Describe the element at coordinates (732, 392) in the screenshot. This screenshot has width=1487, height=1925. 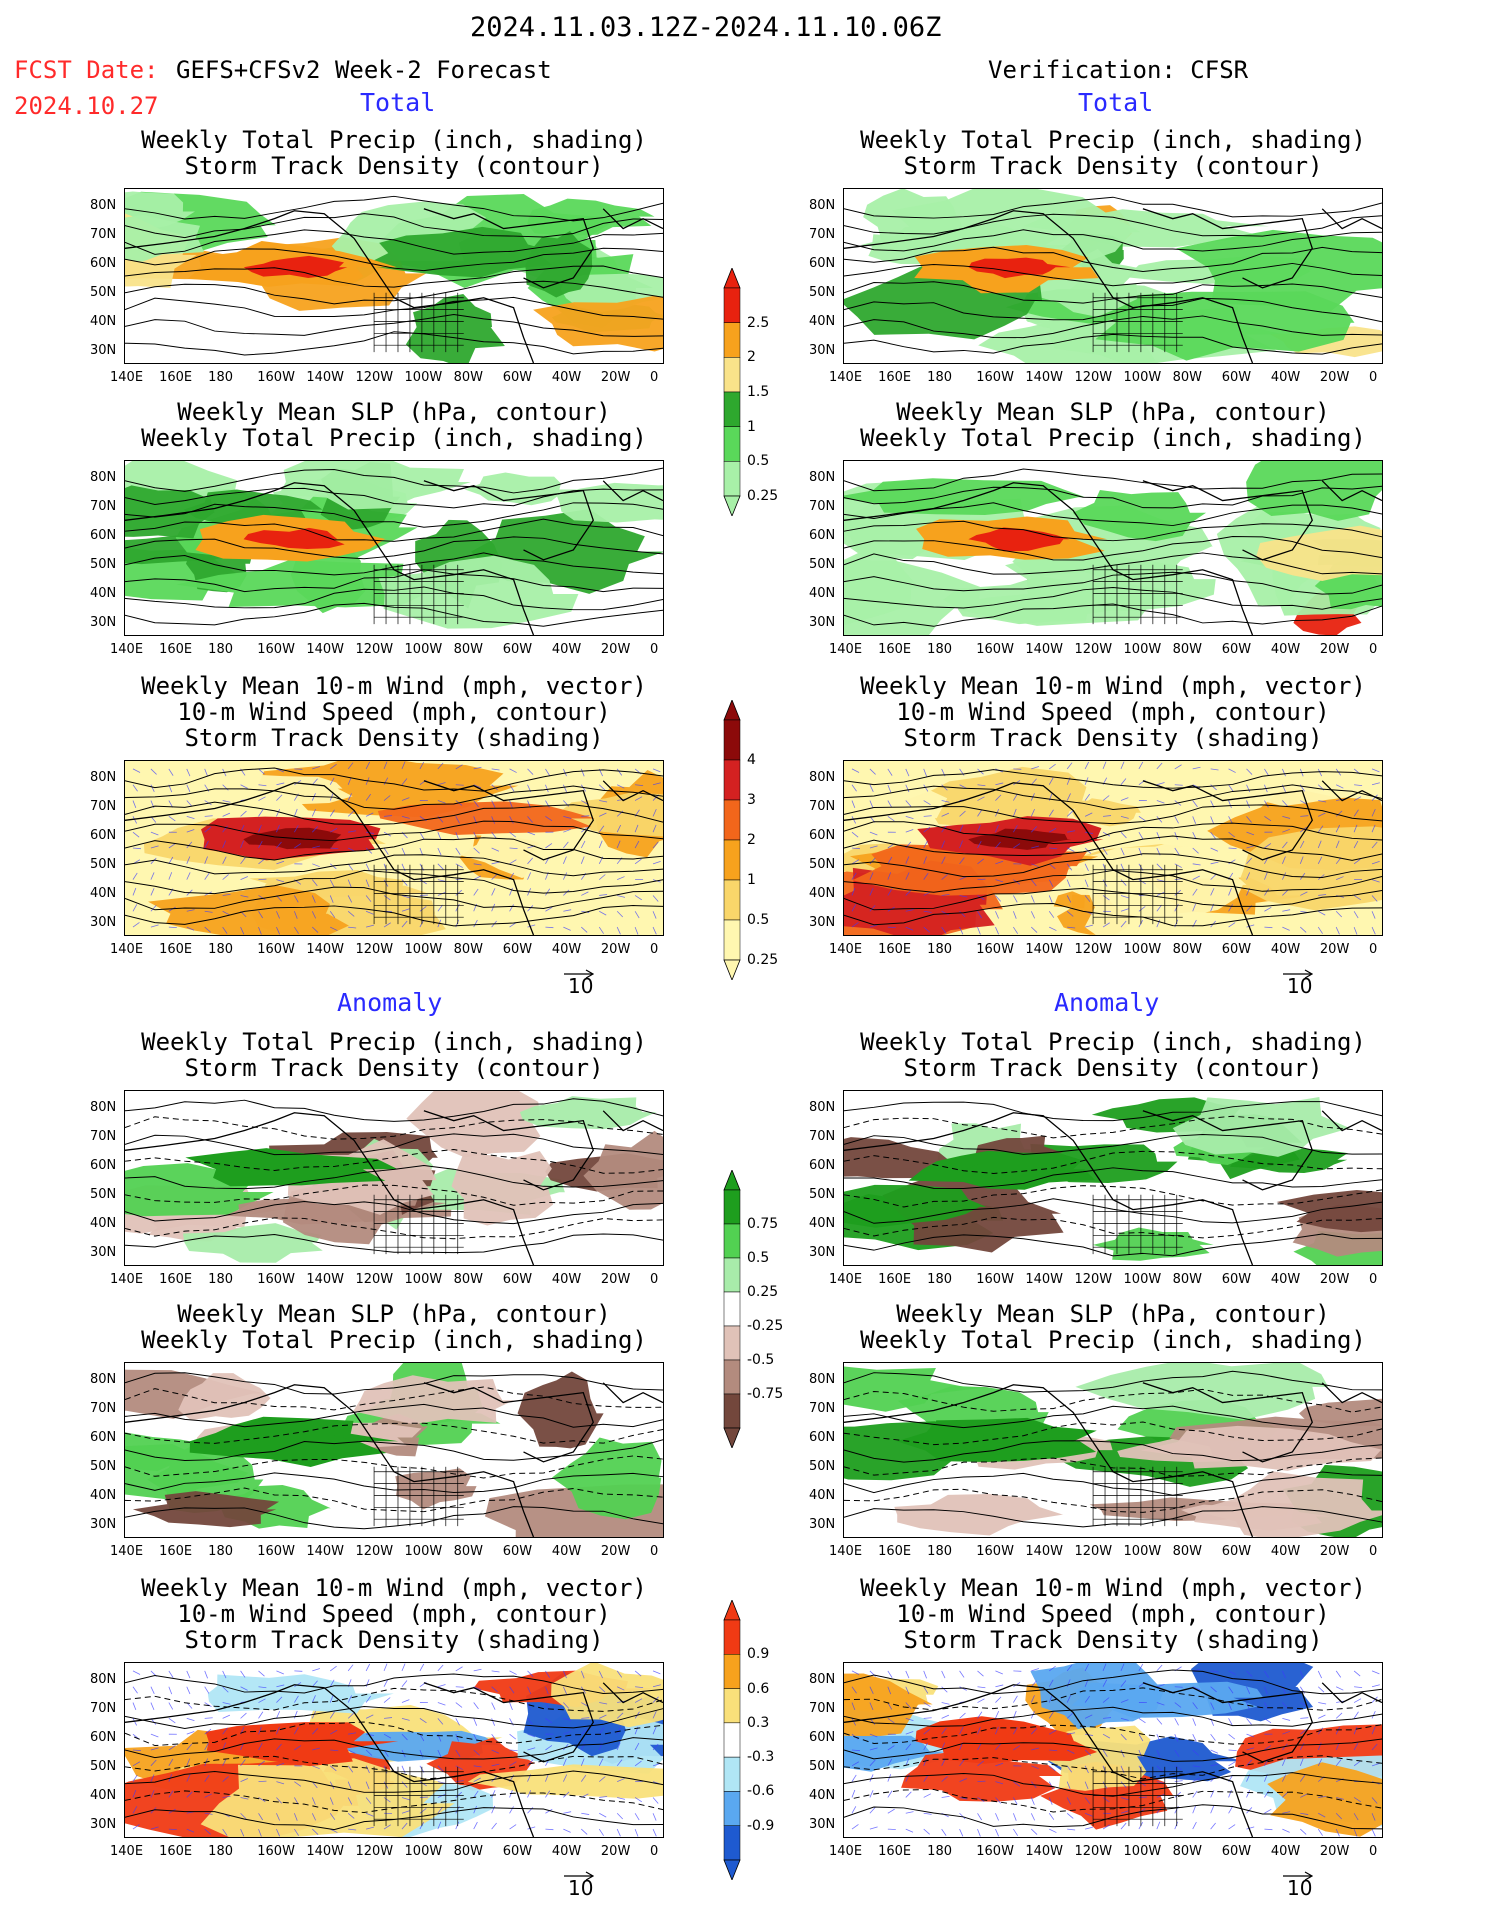
I see `colorbar-precip_total-svg` at that location.